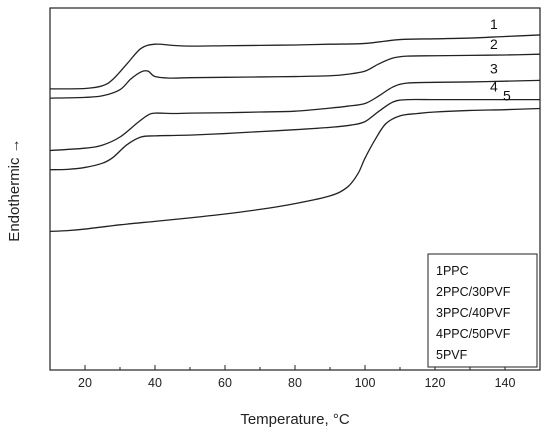 This screenshot has height=437, width=550. Describe the element at coordinates (494, 24) in the screenshot. I see `series-label-1: 1` at that location.